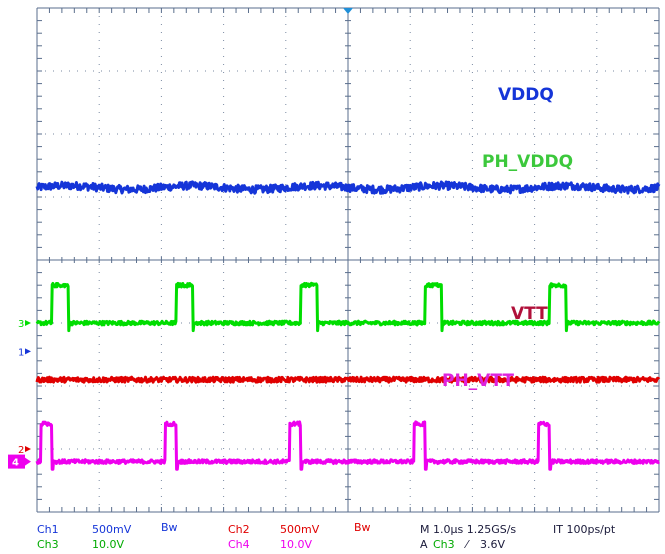 This screenshot has height=554, width=665. Describe the element at coordinates (466, 544) in the screenshot. I see `trigger-slope-icon: ⁄` at that location.